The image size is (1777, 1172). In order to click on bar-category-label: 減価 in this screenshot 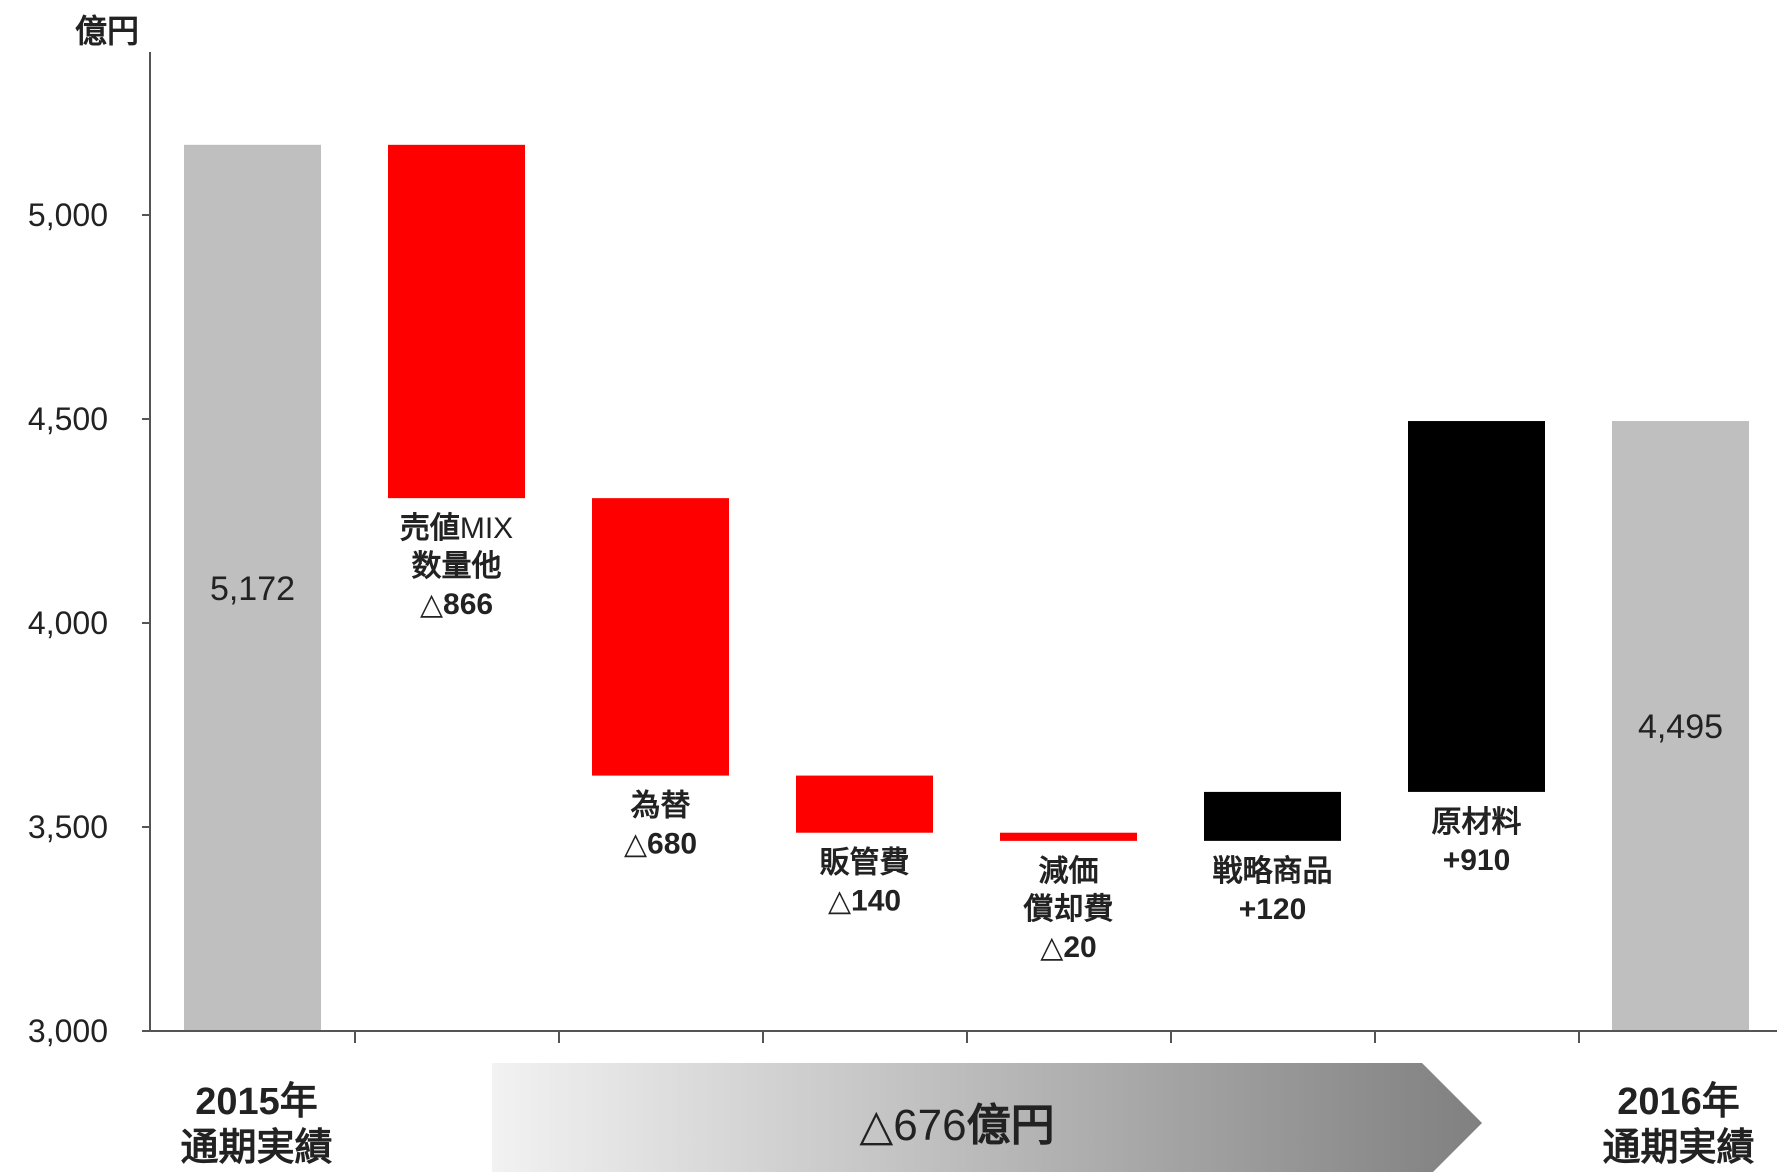, I will do `click(1069, 871)`.